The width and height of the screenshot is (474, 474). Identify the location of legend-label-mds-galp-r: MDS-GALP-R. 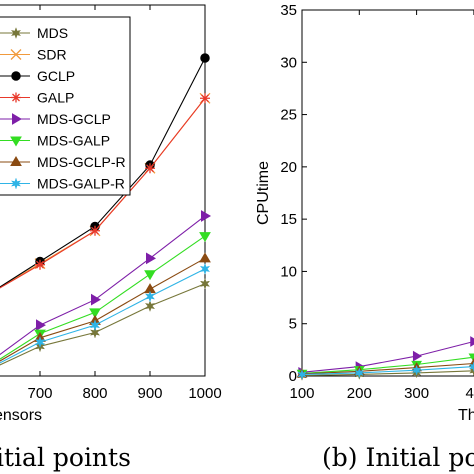
(81, 184).